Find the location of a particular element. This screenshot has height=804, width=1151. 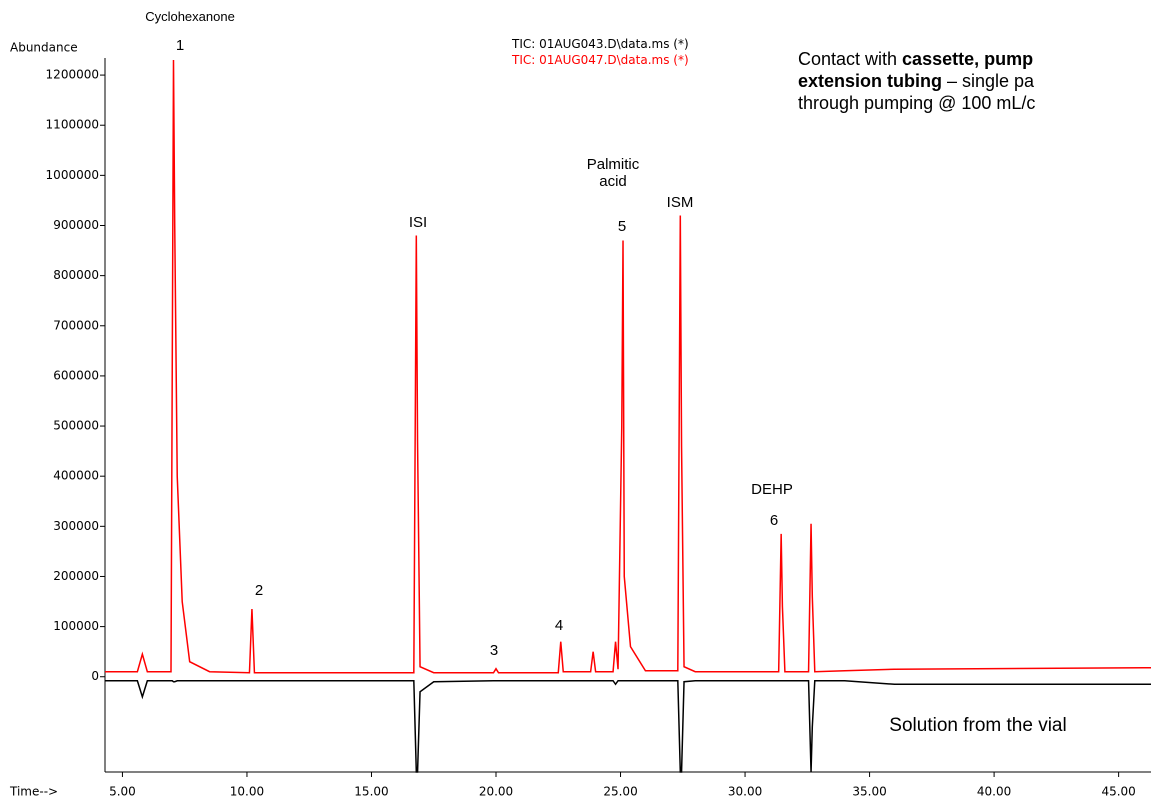

note-text: through pumping @ 100 mL/c is located at coordinates (917, 103).